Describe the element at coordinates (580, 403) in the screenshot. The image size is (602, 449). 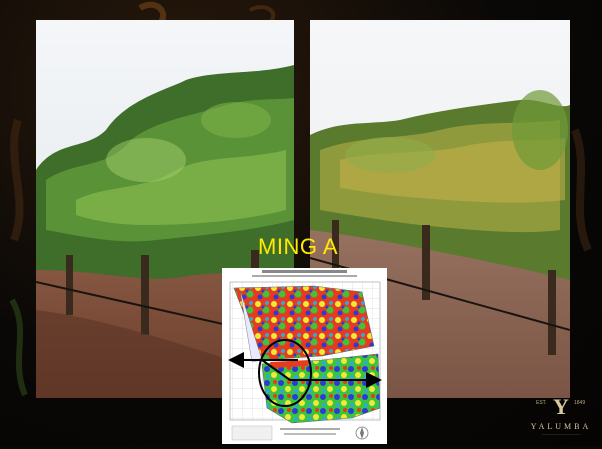
I see `logo-year-label: 1849` at that location.